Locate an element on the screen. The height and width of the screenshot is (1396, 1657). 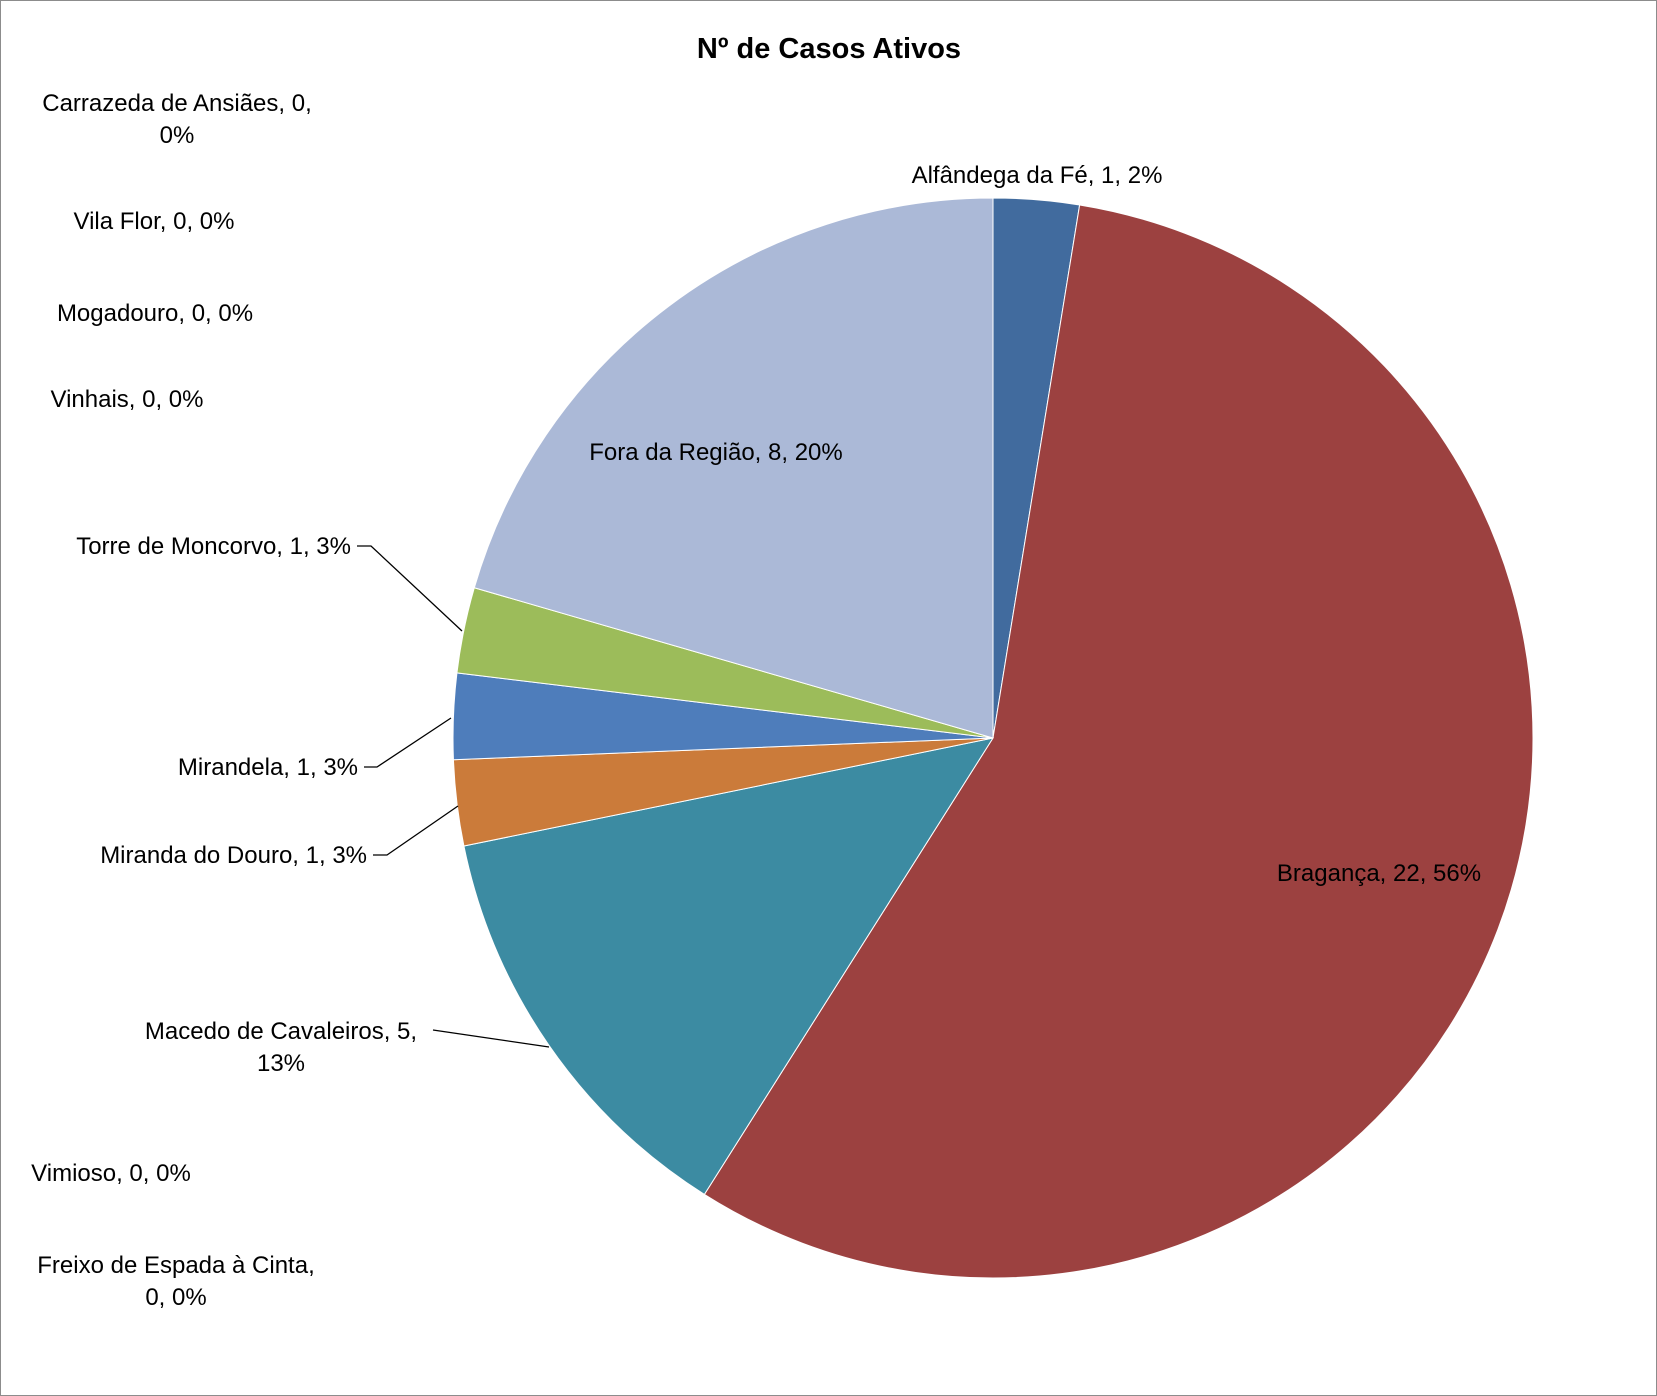
data-label-miranda-do-douro: Miranda do Douro, 1, 3% is located at coordinates (233, 855).